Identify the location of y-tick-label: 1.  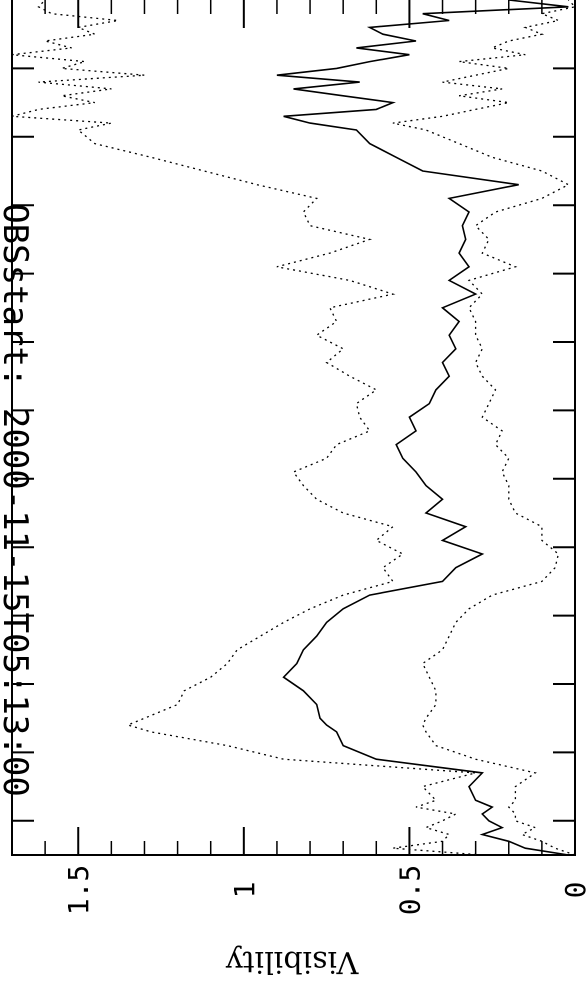
(244, 890).